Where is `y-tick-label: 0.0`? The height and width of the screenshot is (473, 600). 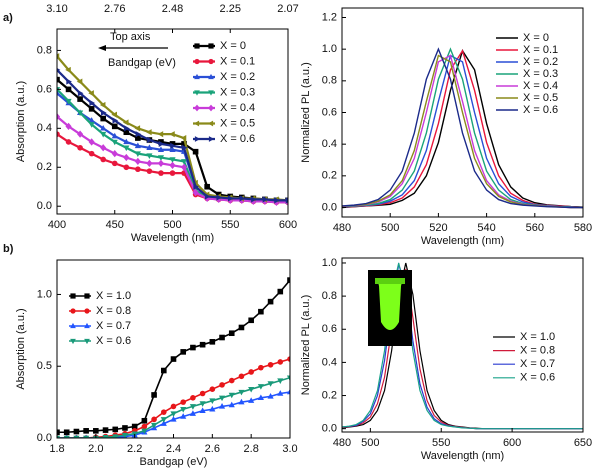 y-tick-label: 0.0 is located at coordinates (44, 438).